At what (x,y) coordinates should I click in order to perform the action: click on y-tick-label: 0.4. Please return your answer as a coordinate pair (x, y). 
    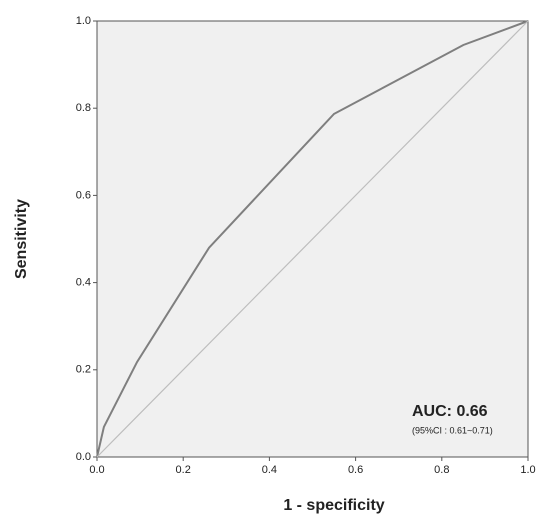
    Looking at the image, I should click on (83, 283).